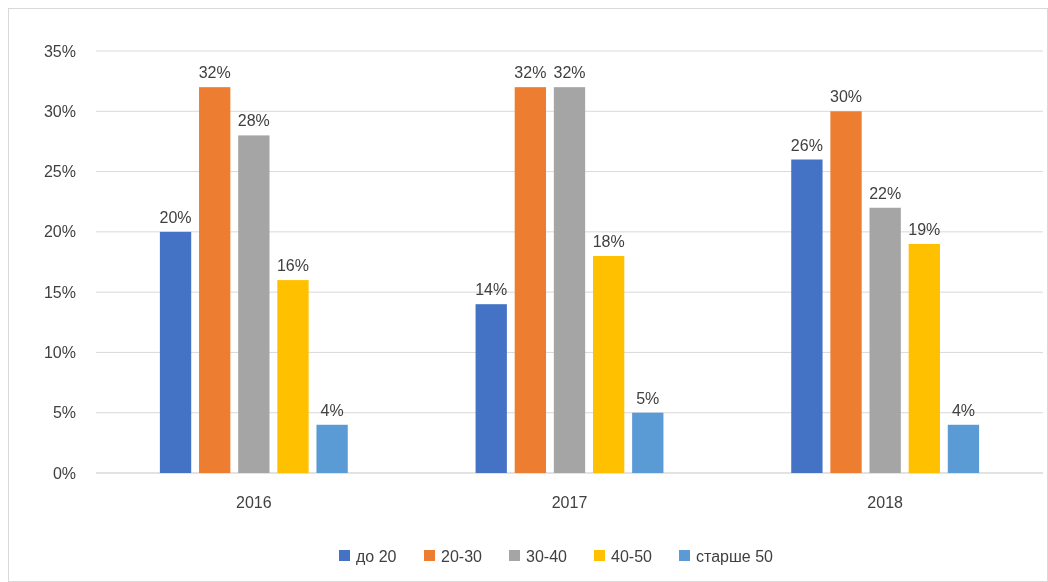 The height and width of the screenshot is (582, 1048). I want to click on y-tick-label: 15%, so click(59, 292).